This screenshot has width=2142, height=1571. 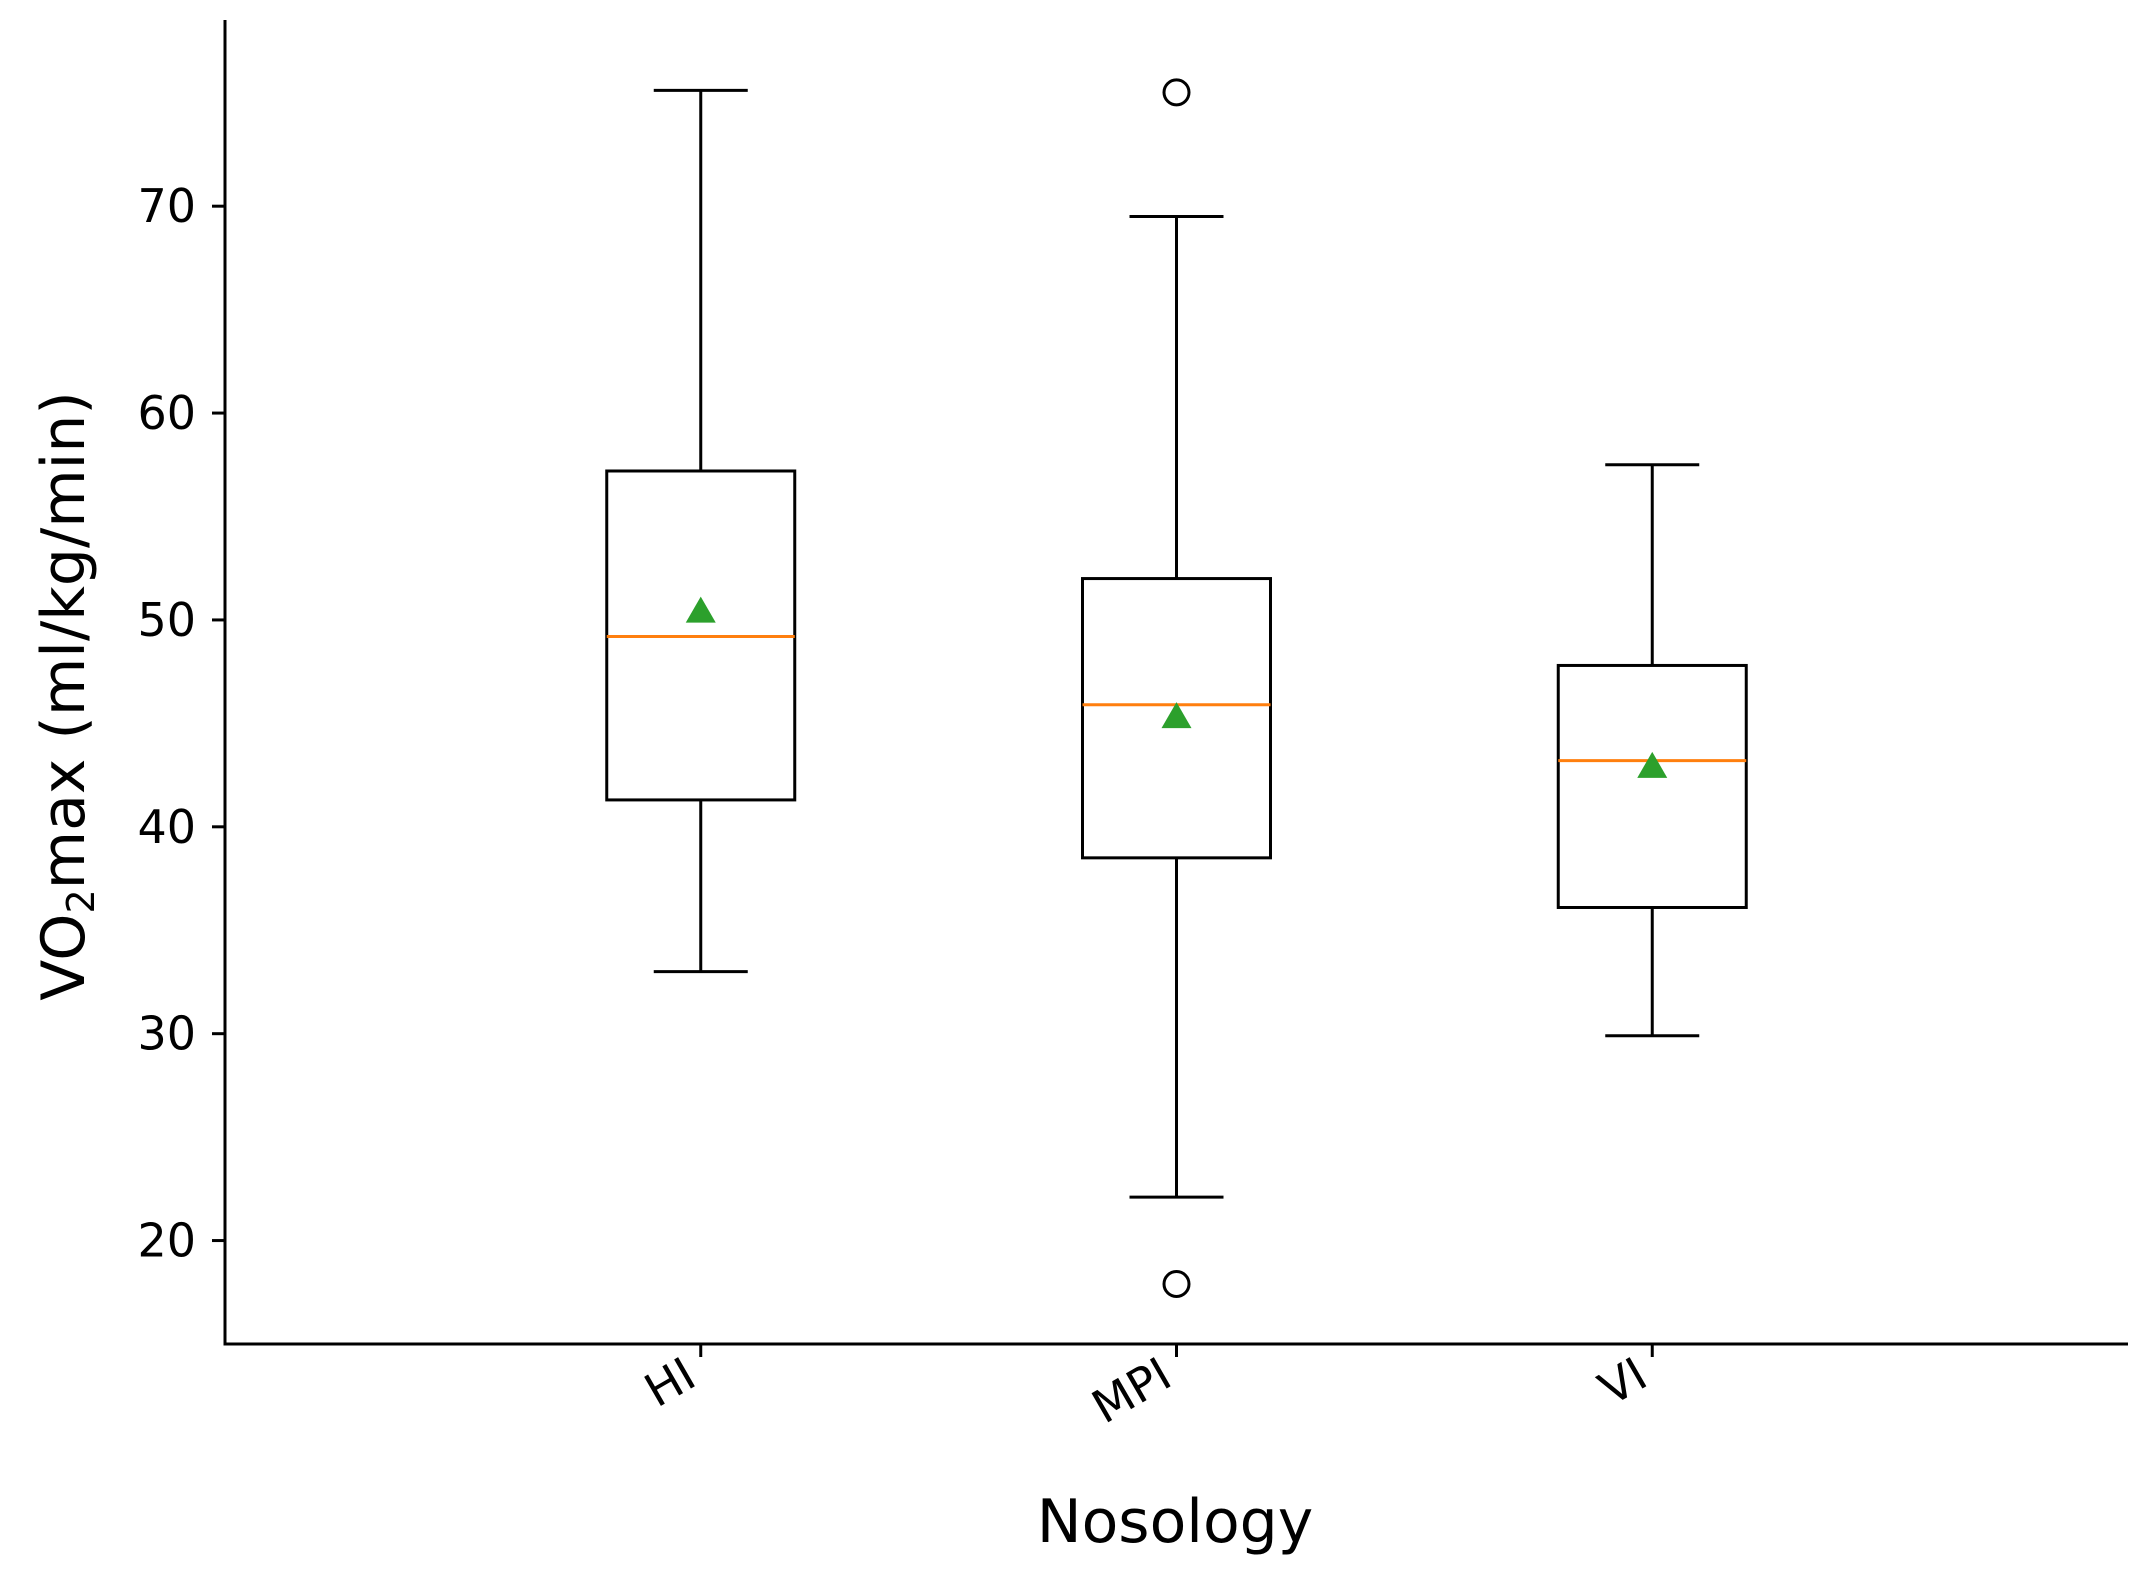 I want to click on x-axis-title: Nosology, so click(x=1175, y=1522).